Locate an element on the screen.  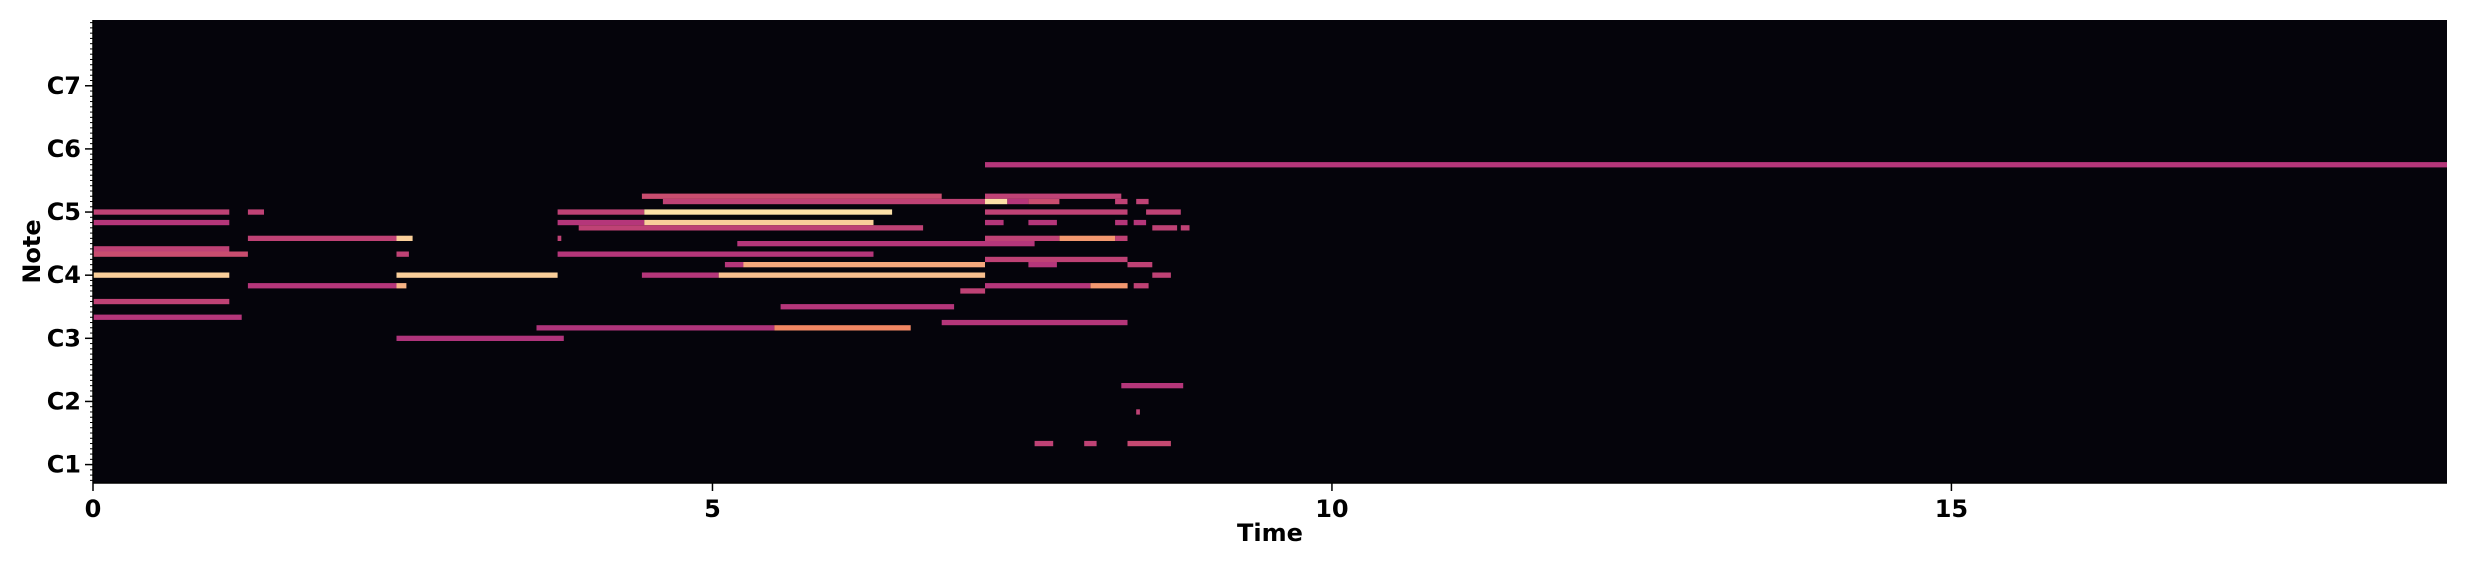
y-tick-label: C6 is located at coordinates (64, 149).